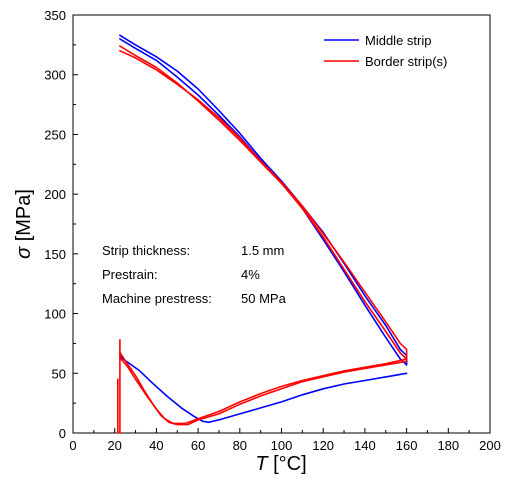 This screenshot has height=496, width=505. What do you see at coordinates (62, 433) in the screenshot?
I see `y-tick-label: 0` at bounding box center [62, 433].